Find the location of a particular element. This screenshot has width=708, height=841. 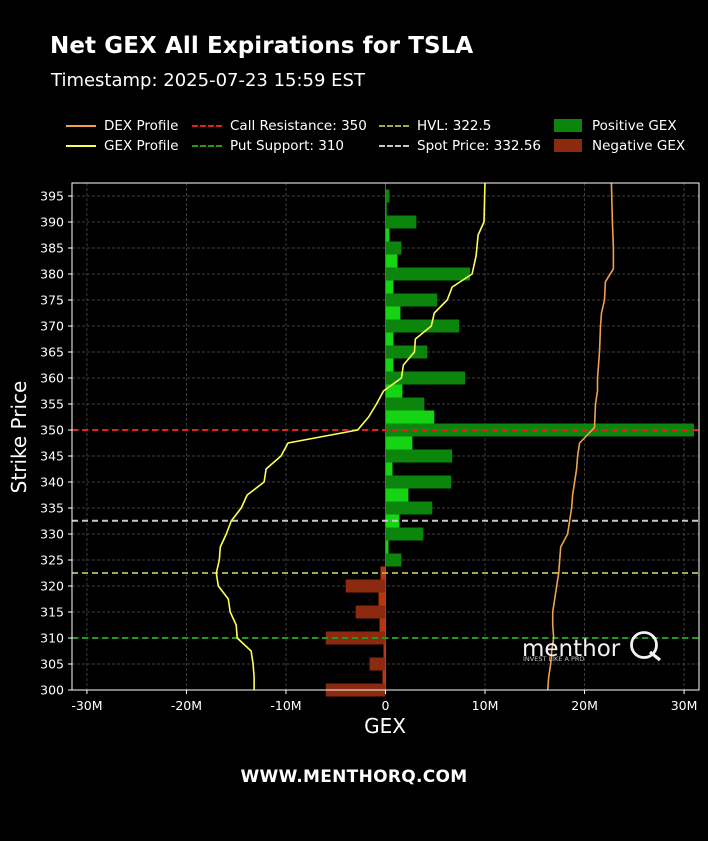

negative-gex-bar-307_5: Negative GEX 307.5 is located at coordinates (384, 651).